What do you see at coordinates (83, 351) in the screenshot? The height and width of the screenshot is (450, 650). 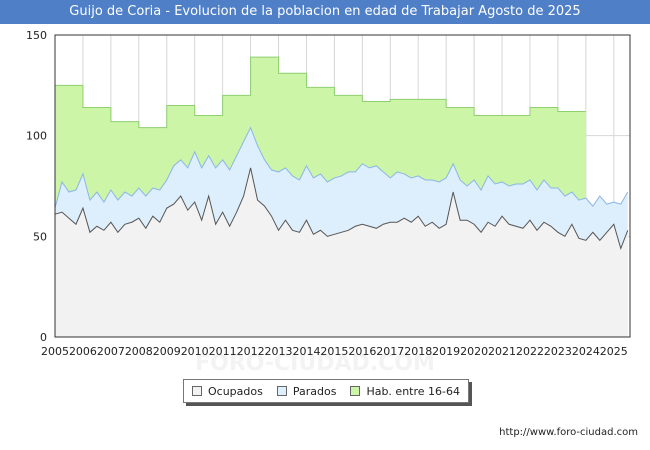 I see `x-tick-label-2006: 2006` at bounding box center [83, 351].